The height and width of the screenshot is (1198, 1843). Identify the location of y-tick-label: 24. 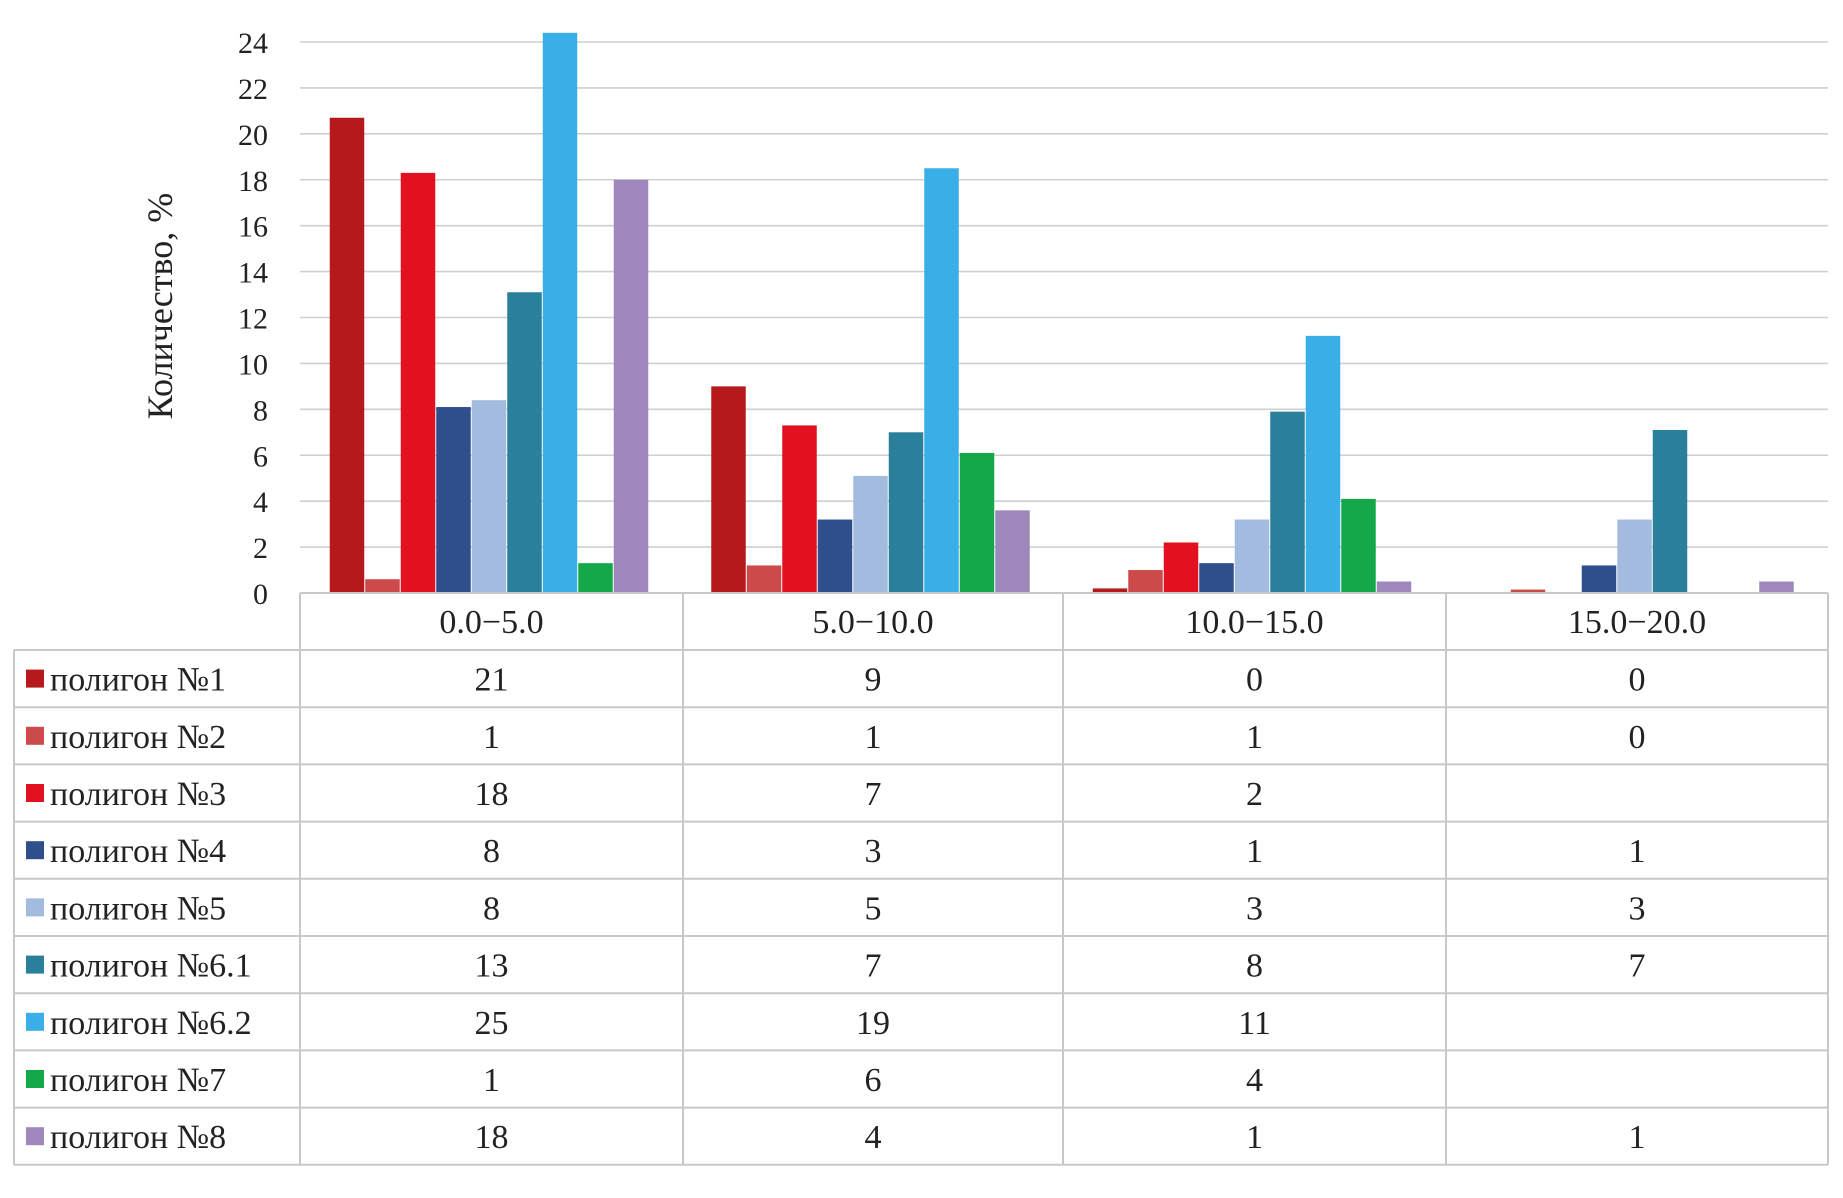
(253, 43).